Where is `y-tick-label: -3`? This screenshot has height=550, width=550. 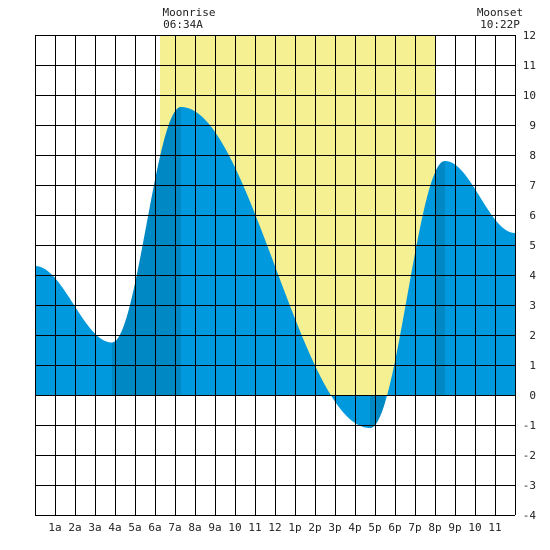 y-tick-label: -3 is located at coordinates (529, 485).